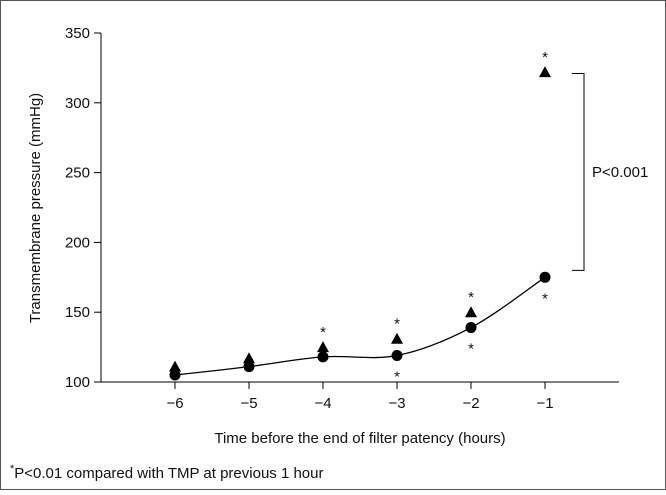 The width and height of the screenshot is (666, 495). What do you see at coordinates (544, 403) in the screenshot?
I see `x-tick-label: −1` at bounding box center [544, 403].